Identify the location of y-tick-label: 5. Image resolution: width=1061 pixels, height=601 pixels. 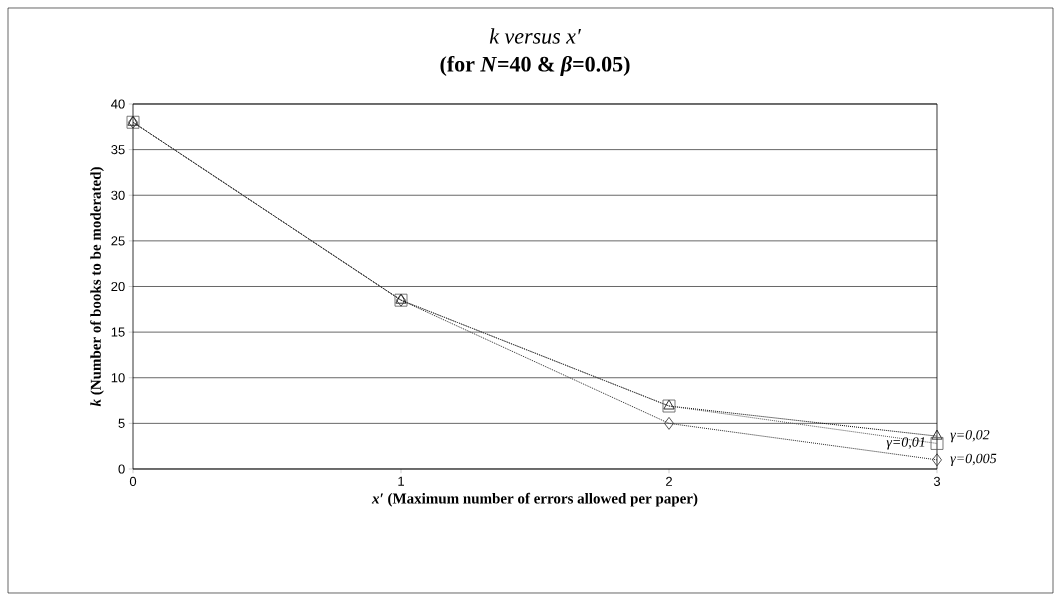
(121, 423).